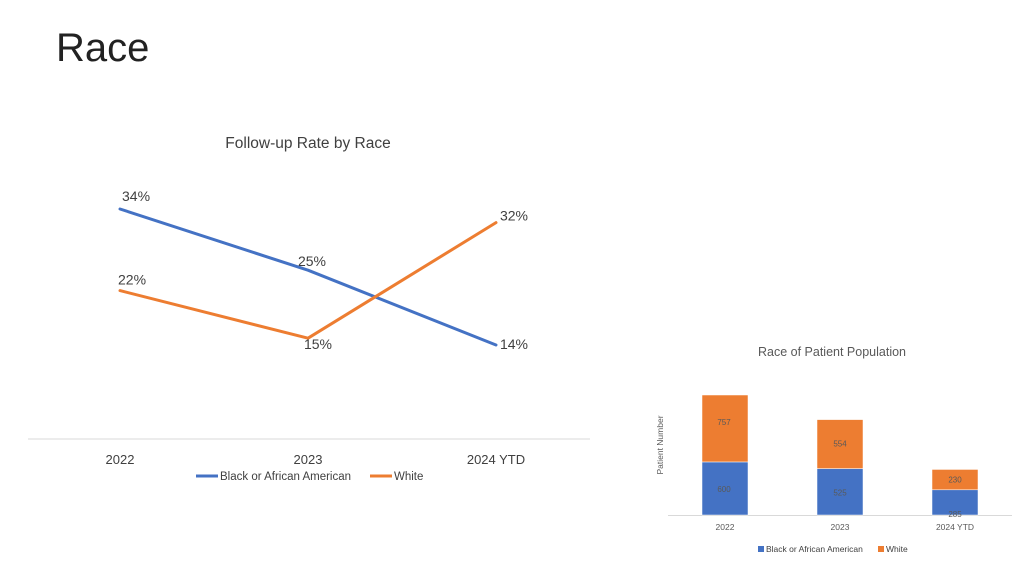  Describe the element at coordinates (307, 143) in the screenshot. I see `line-chart-title: Follow-up Rate by Race` at that location.